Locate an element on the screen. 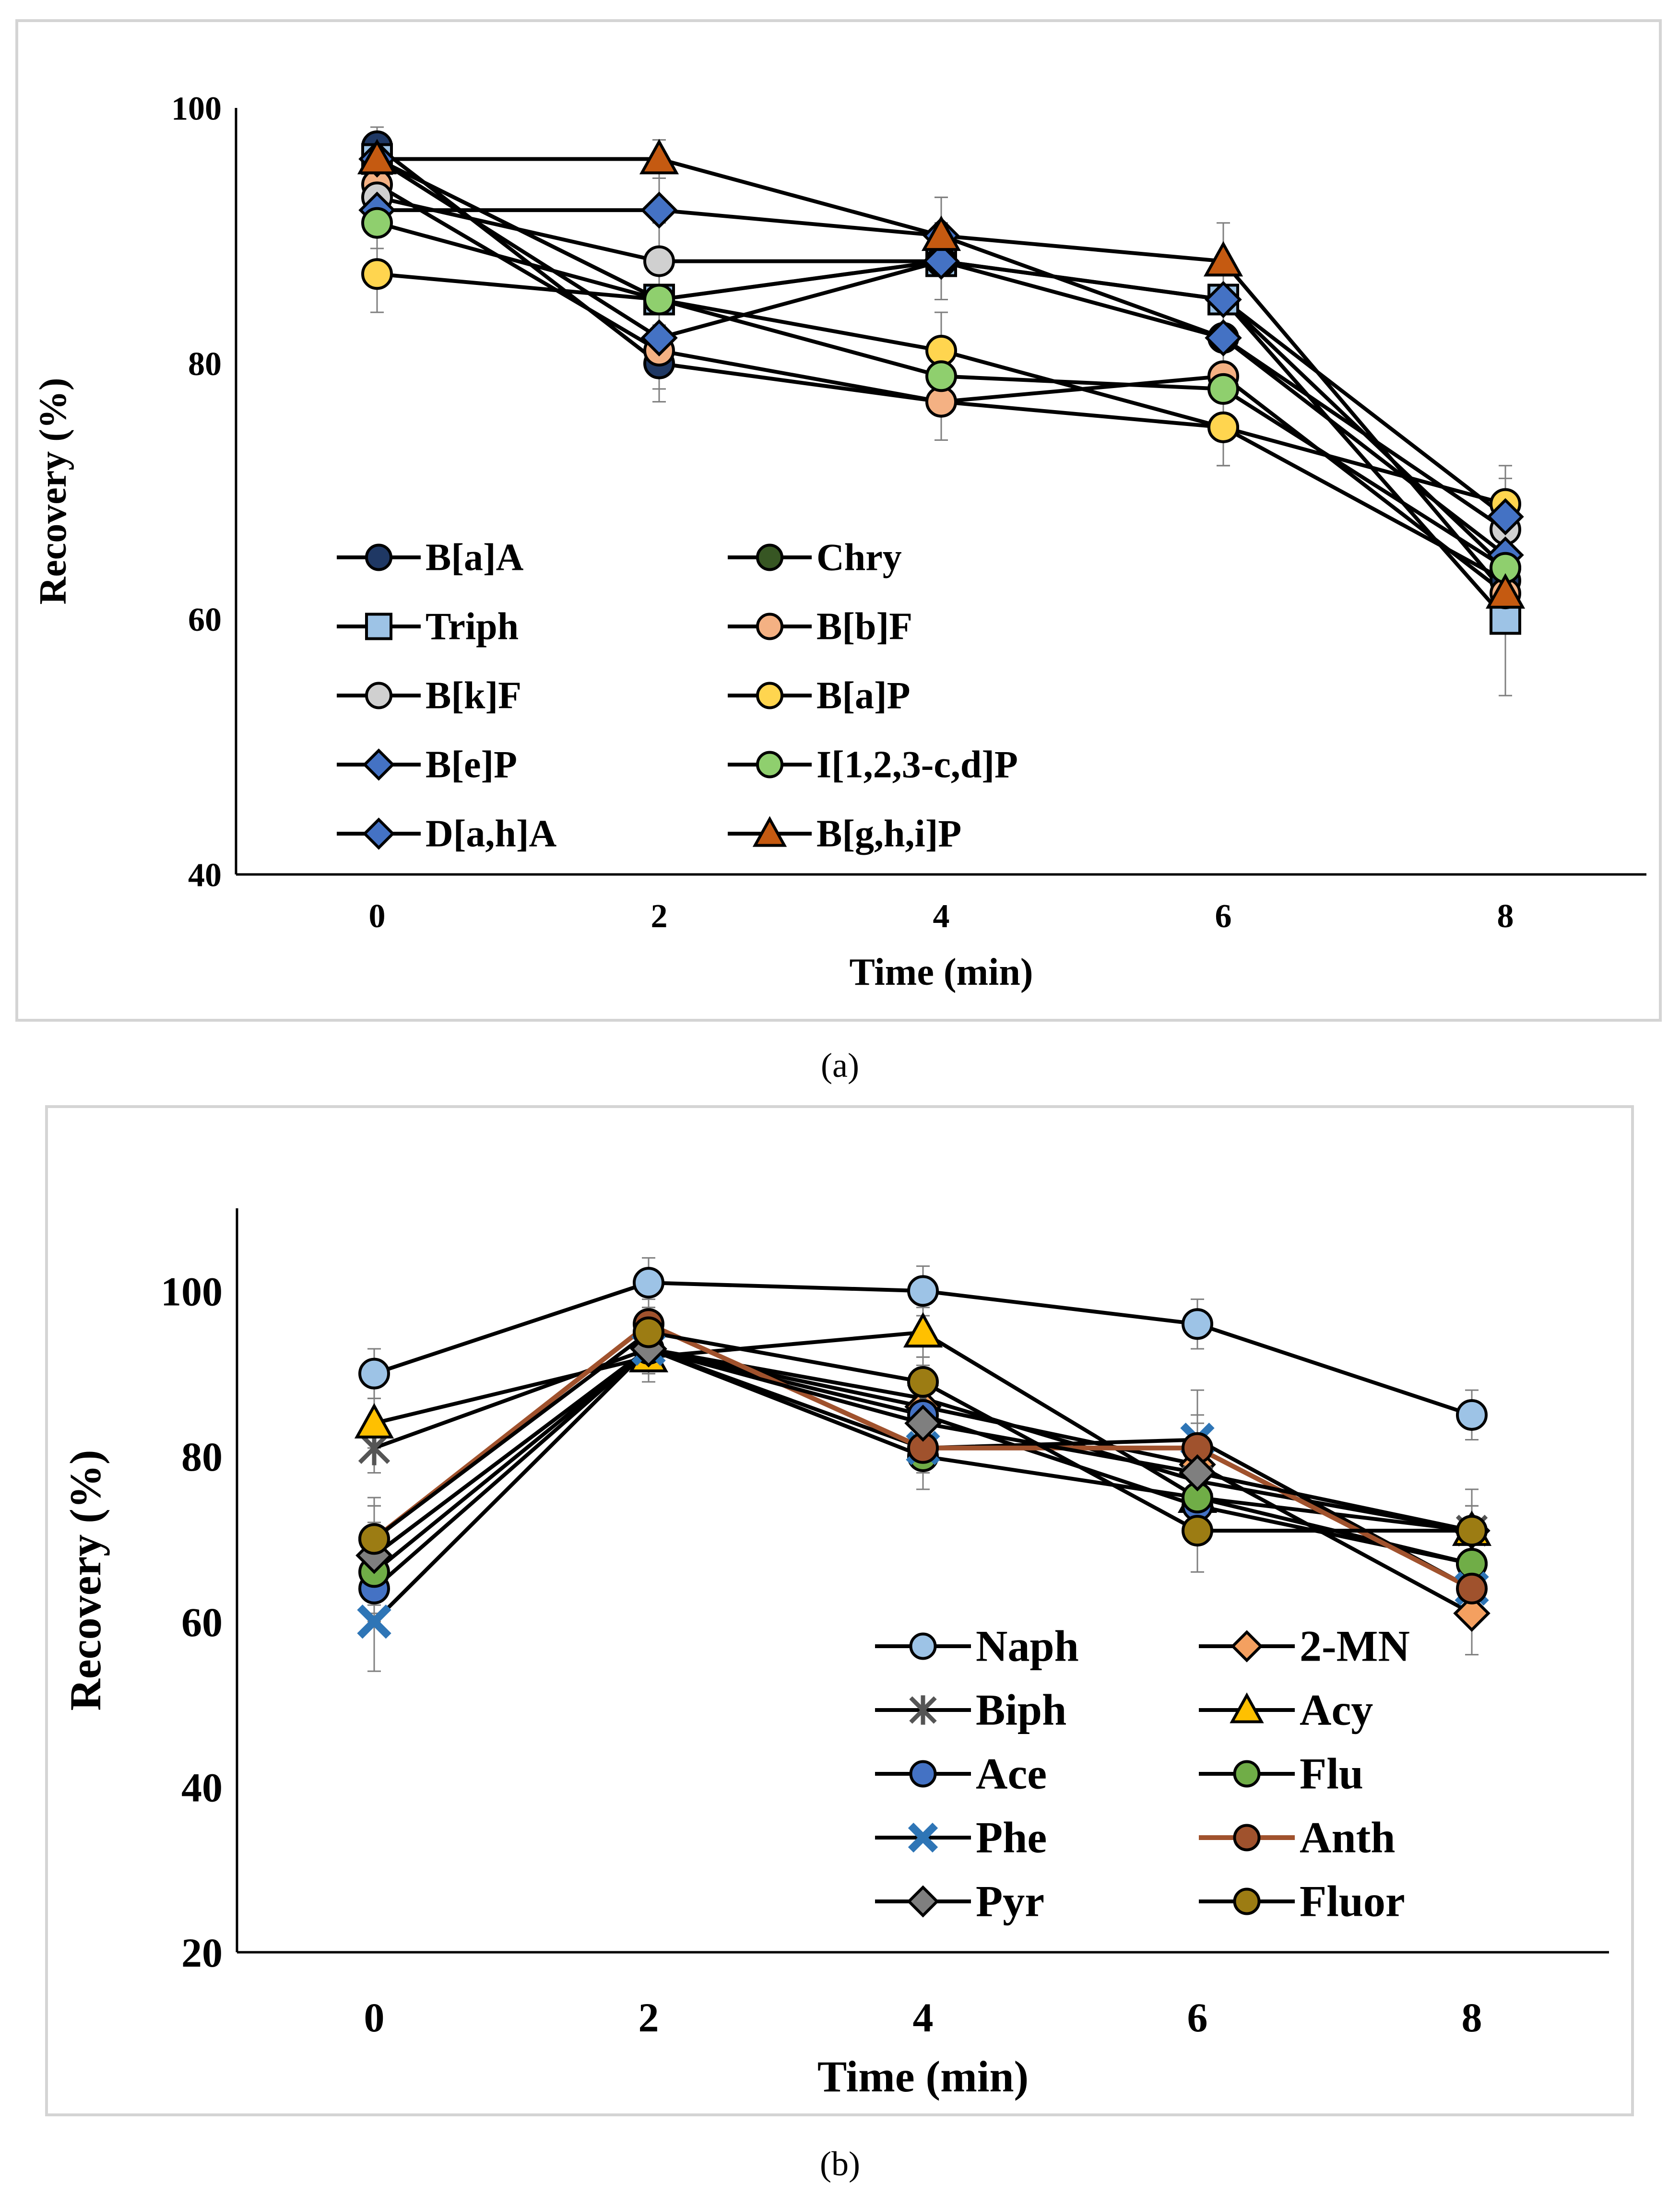 Image resolution: width=1680 pixels, height=2206 pixels. legend-marker-pyr is located at coordinates (923, 1901).